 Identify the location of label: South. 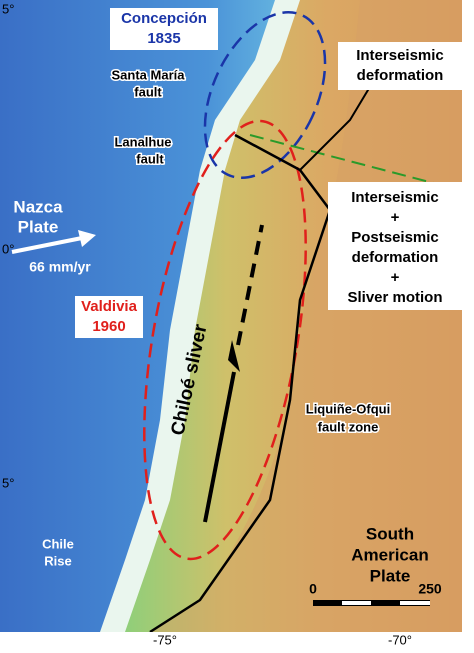
(390, 533).